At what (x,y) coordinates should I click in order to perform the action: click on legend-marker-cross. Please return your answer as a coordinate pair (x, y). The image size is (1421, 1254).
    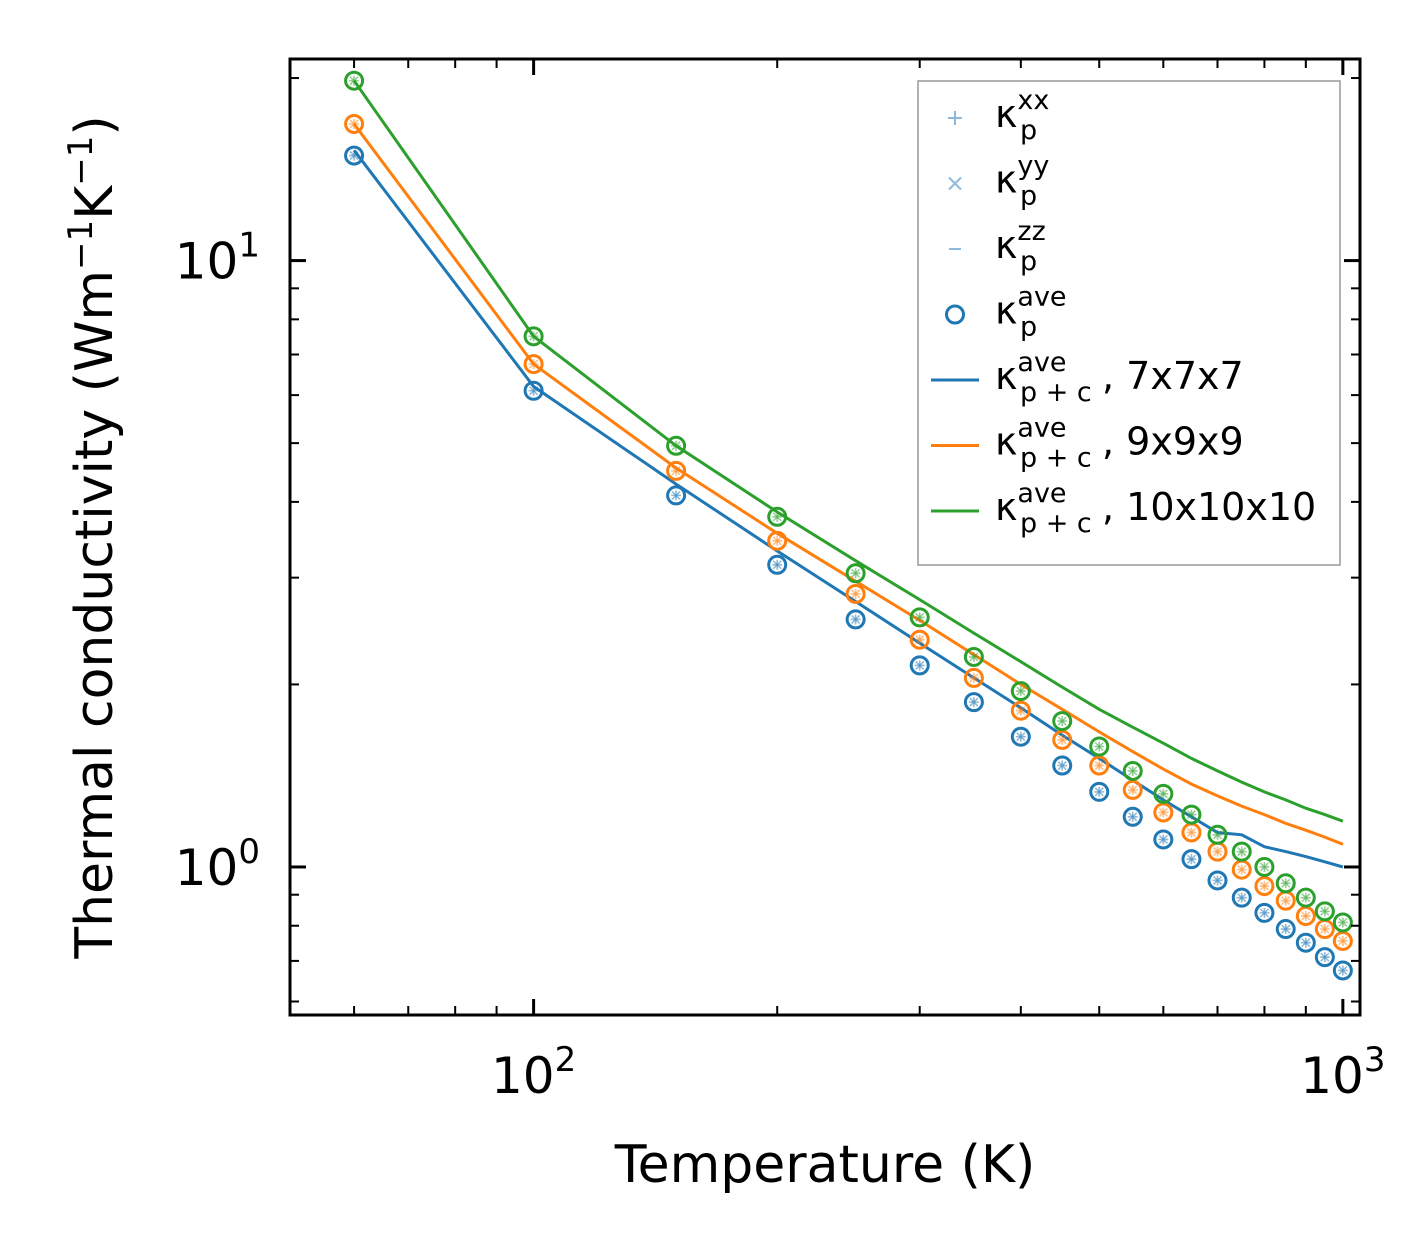
    Looking at the image, I should click on (955, 183).